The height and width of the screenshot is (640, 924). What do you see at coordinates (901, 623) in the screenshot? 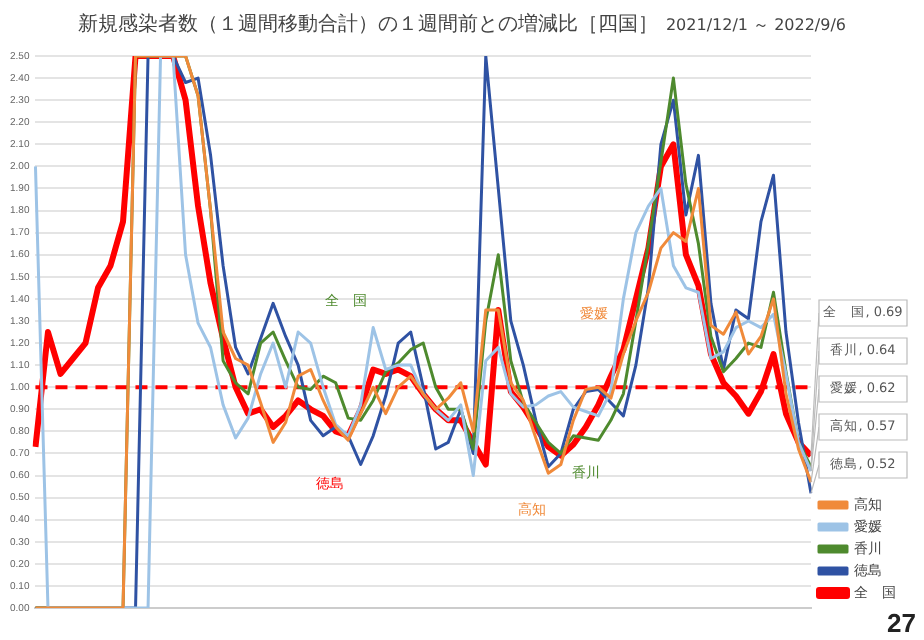
I see `text: 27` at bounding box center [901, 623].